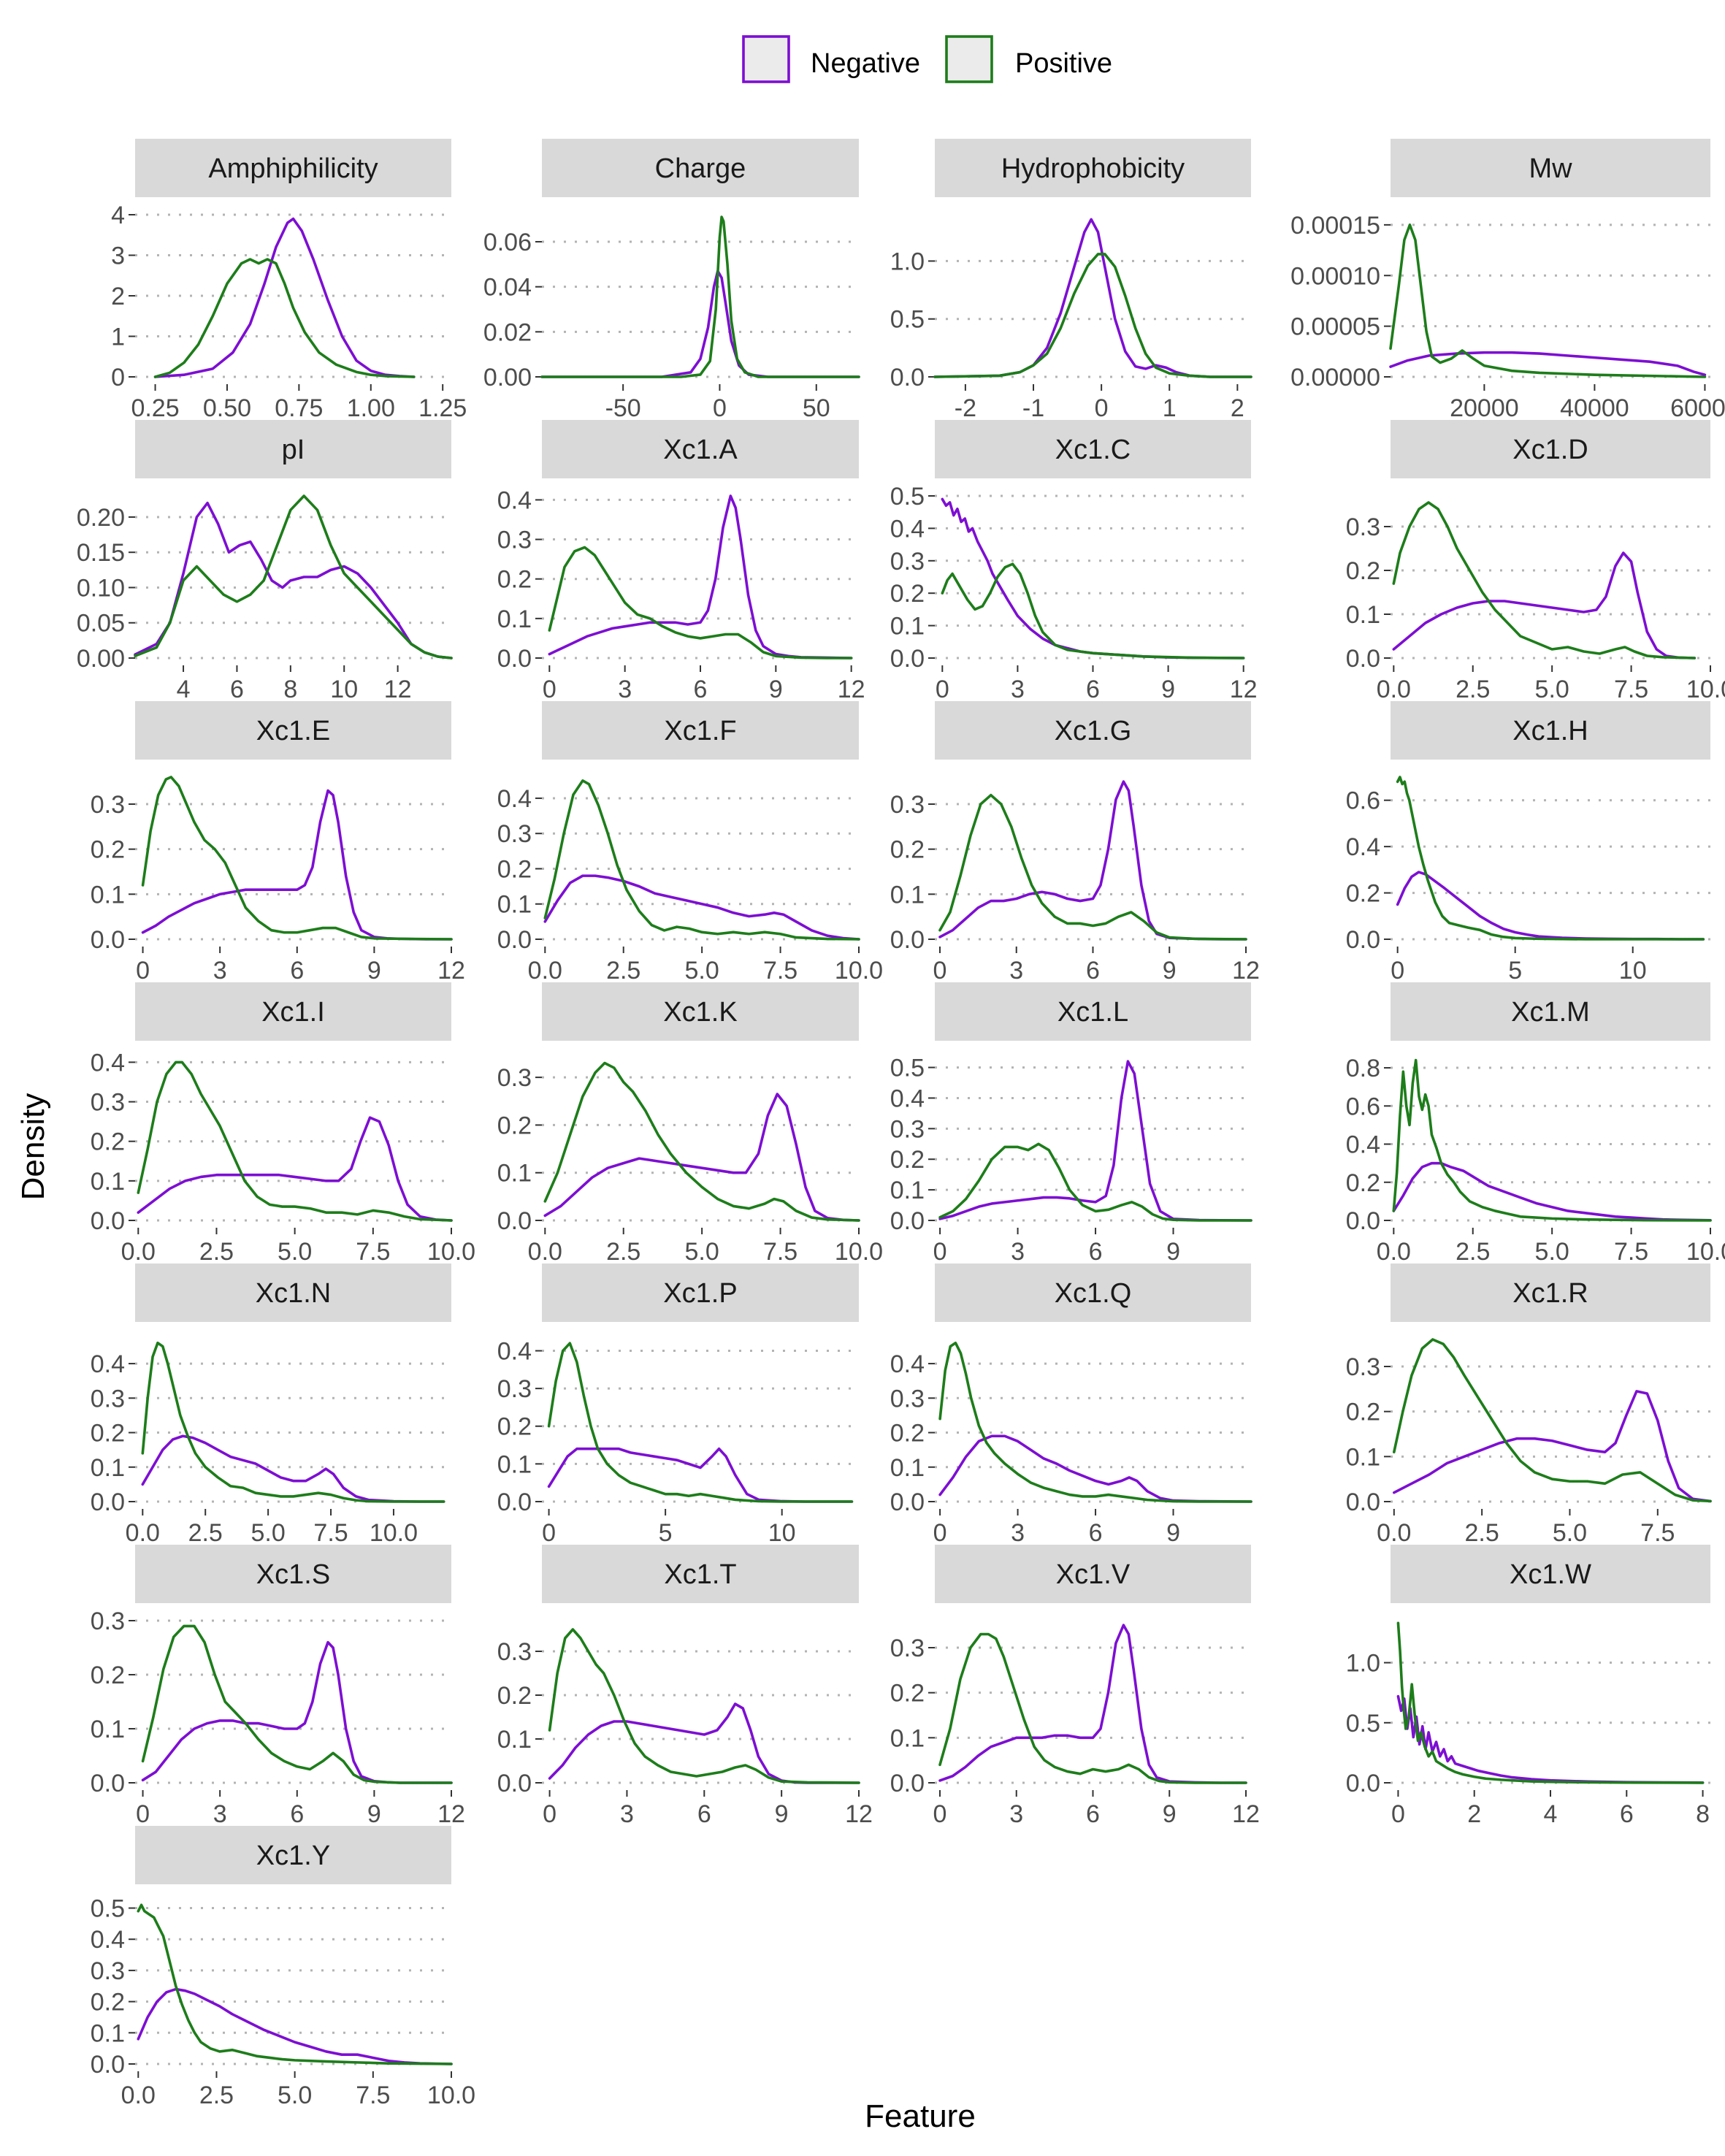  I want to click on strip-xc1-p, so click(700, 1293).